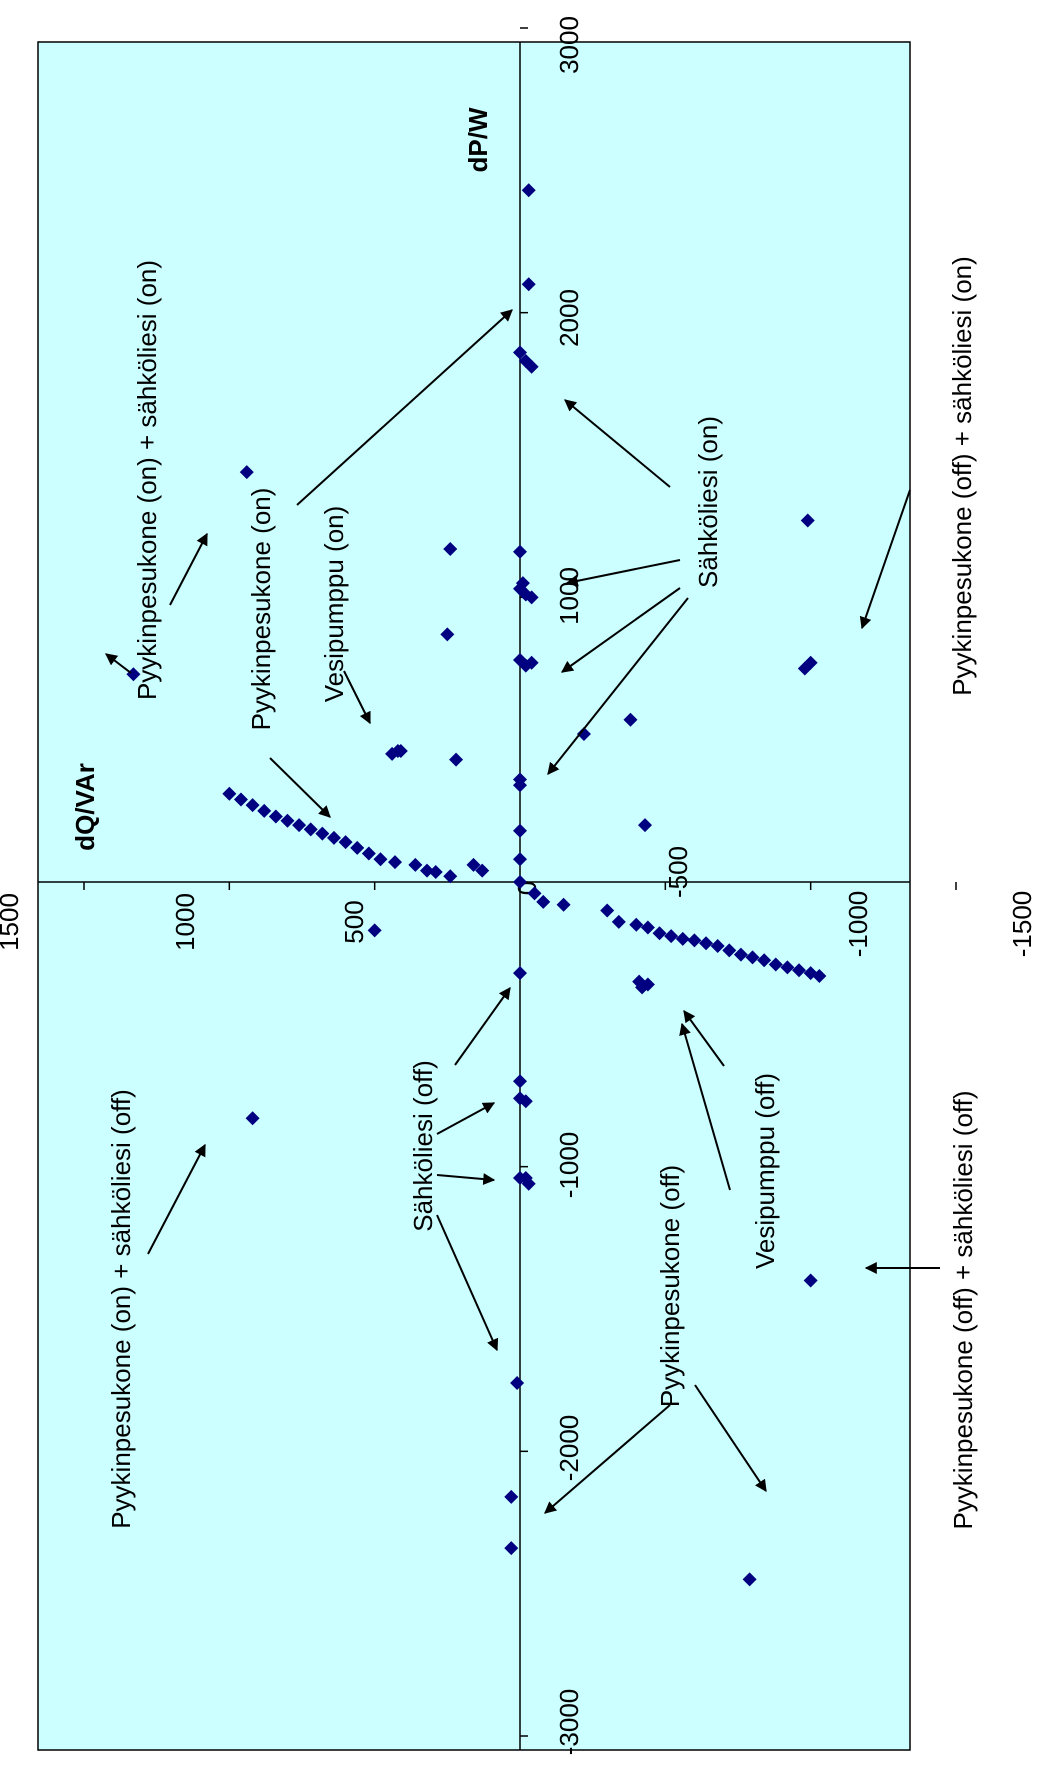 The height and width of the screenshot is (1778, 1041). I want to click on x-tick-label: 500, so click(354, 921).